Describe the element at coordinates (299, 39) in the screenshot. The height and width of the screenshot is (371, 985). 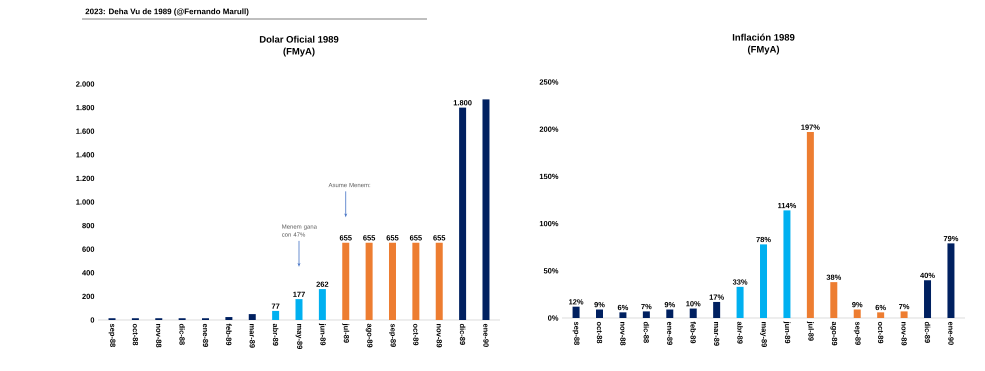
I see `chart-title: Dolar Oficial 1989` at that location.